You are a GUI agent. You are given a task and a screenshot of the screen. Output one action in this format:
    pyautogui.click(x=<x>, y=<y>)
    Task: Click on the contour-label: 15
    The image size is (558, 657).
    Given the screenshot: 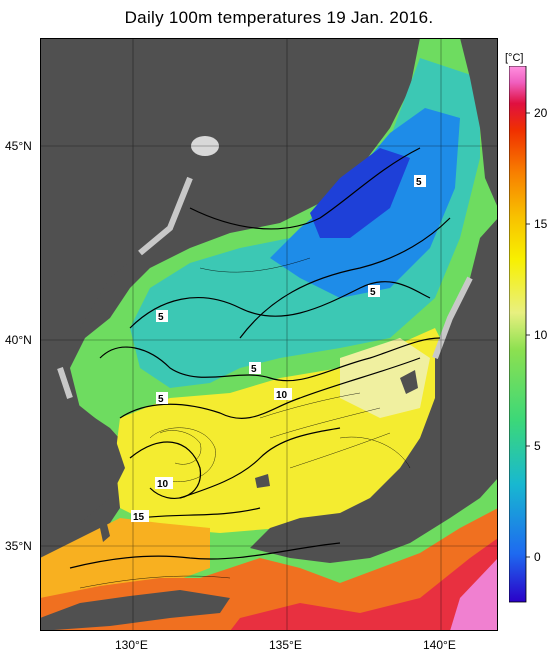 What is the action you would take?
    pyautogui.click(x=140, y=516)
    